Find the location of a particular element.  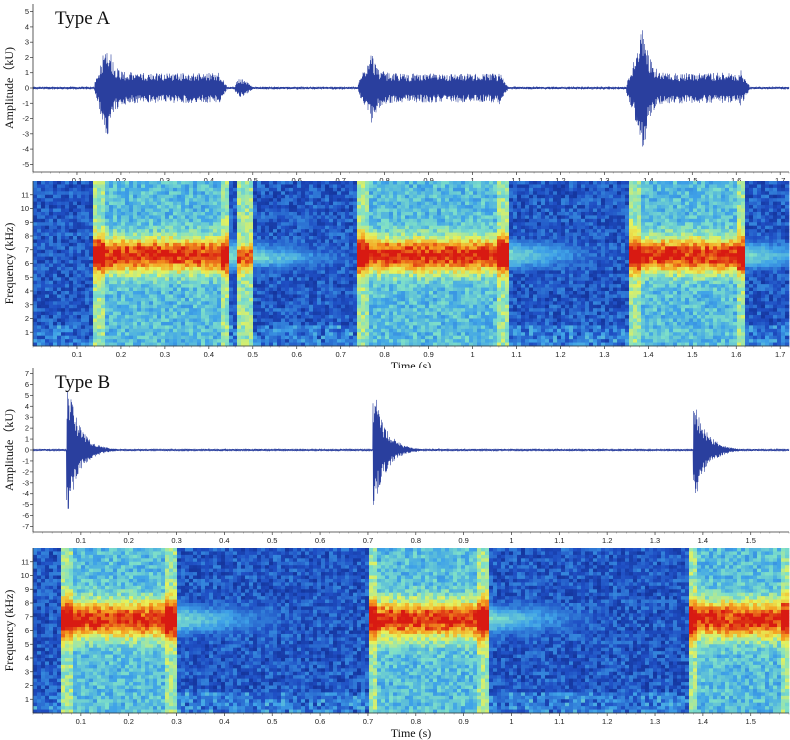

y-tick-label: -7 is located at coordinates (25, 526).